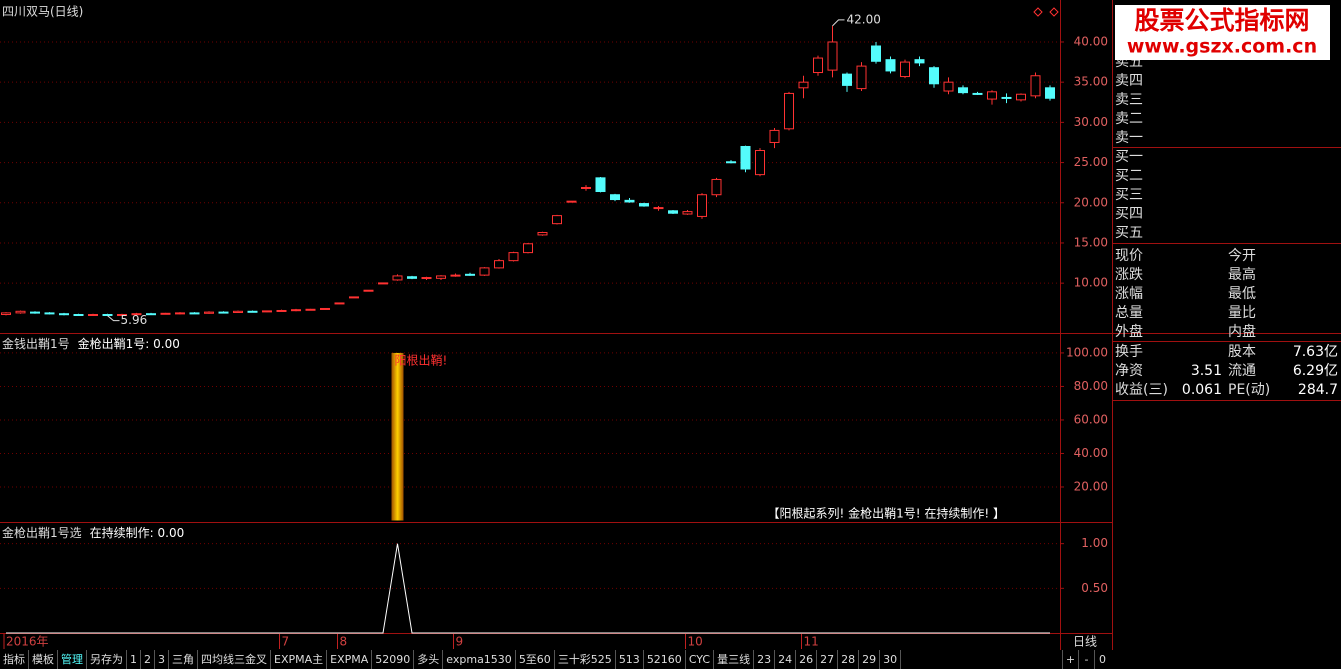 This screenshot has height=669, width=1341. Describe the element at coordinates (234, 659) in the screenshot. I see `tab: 四均线三金叉` at that location.